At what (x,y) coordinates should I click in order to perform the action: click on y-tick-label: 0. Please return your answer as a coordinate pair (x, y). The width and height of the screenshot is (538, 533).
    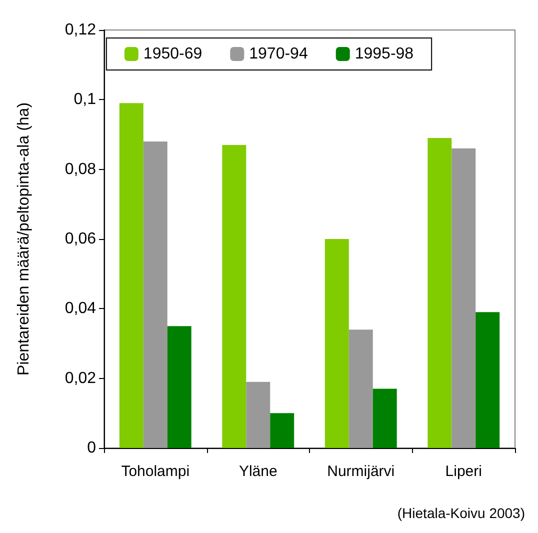
    Looking at the image, I should click on (91, 448).